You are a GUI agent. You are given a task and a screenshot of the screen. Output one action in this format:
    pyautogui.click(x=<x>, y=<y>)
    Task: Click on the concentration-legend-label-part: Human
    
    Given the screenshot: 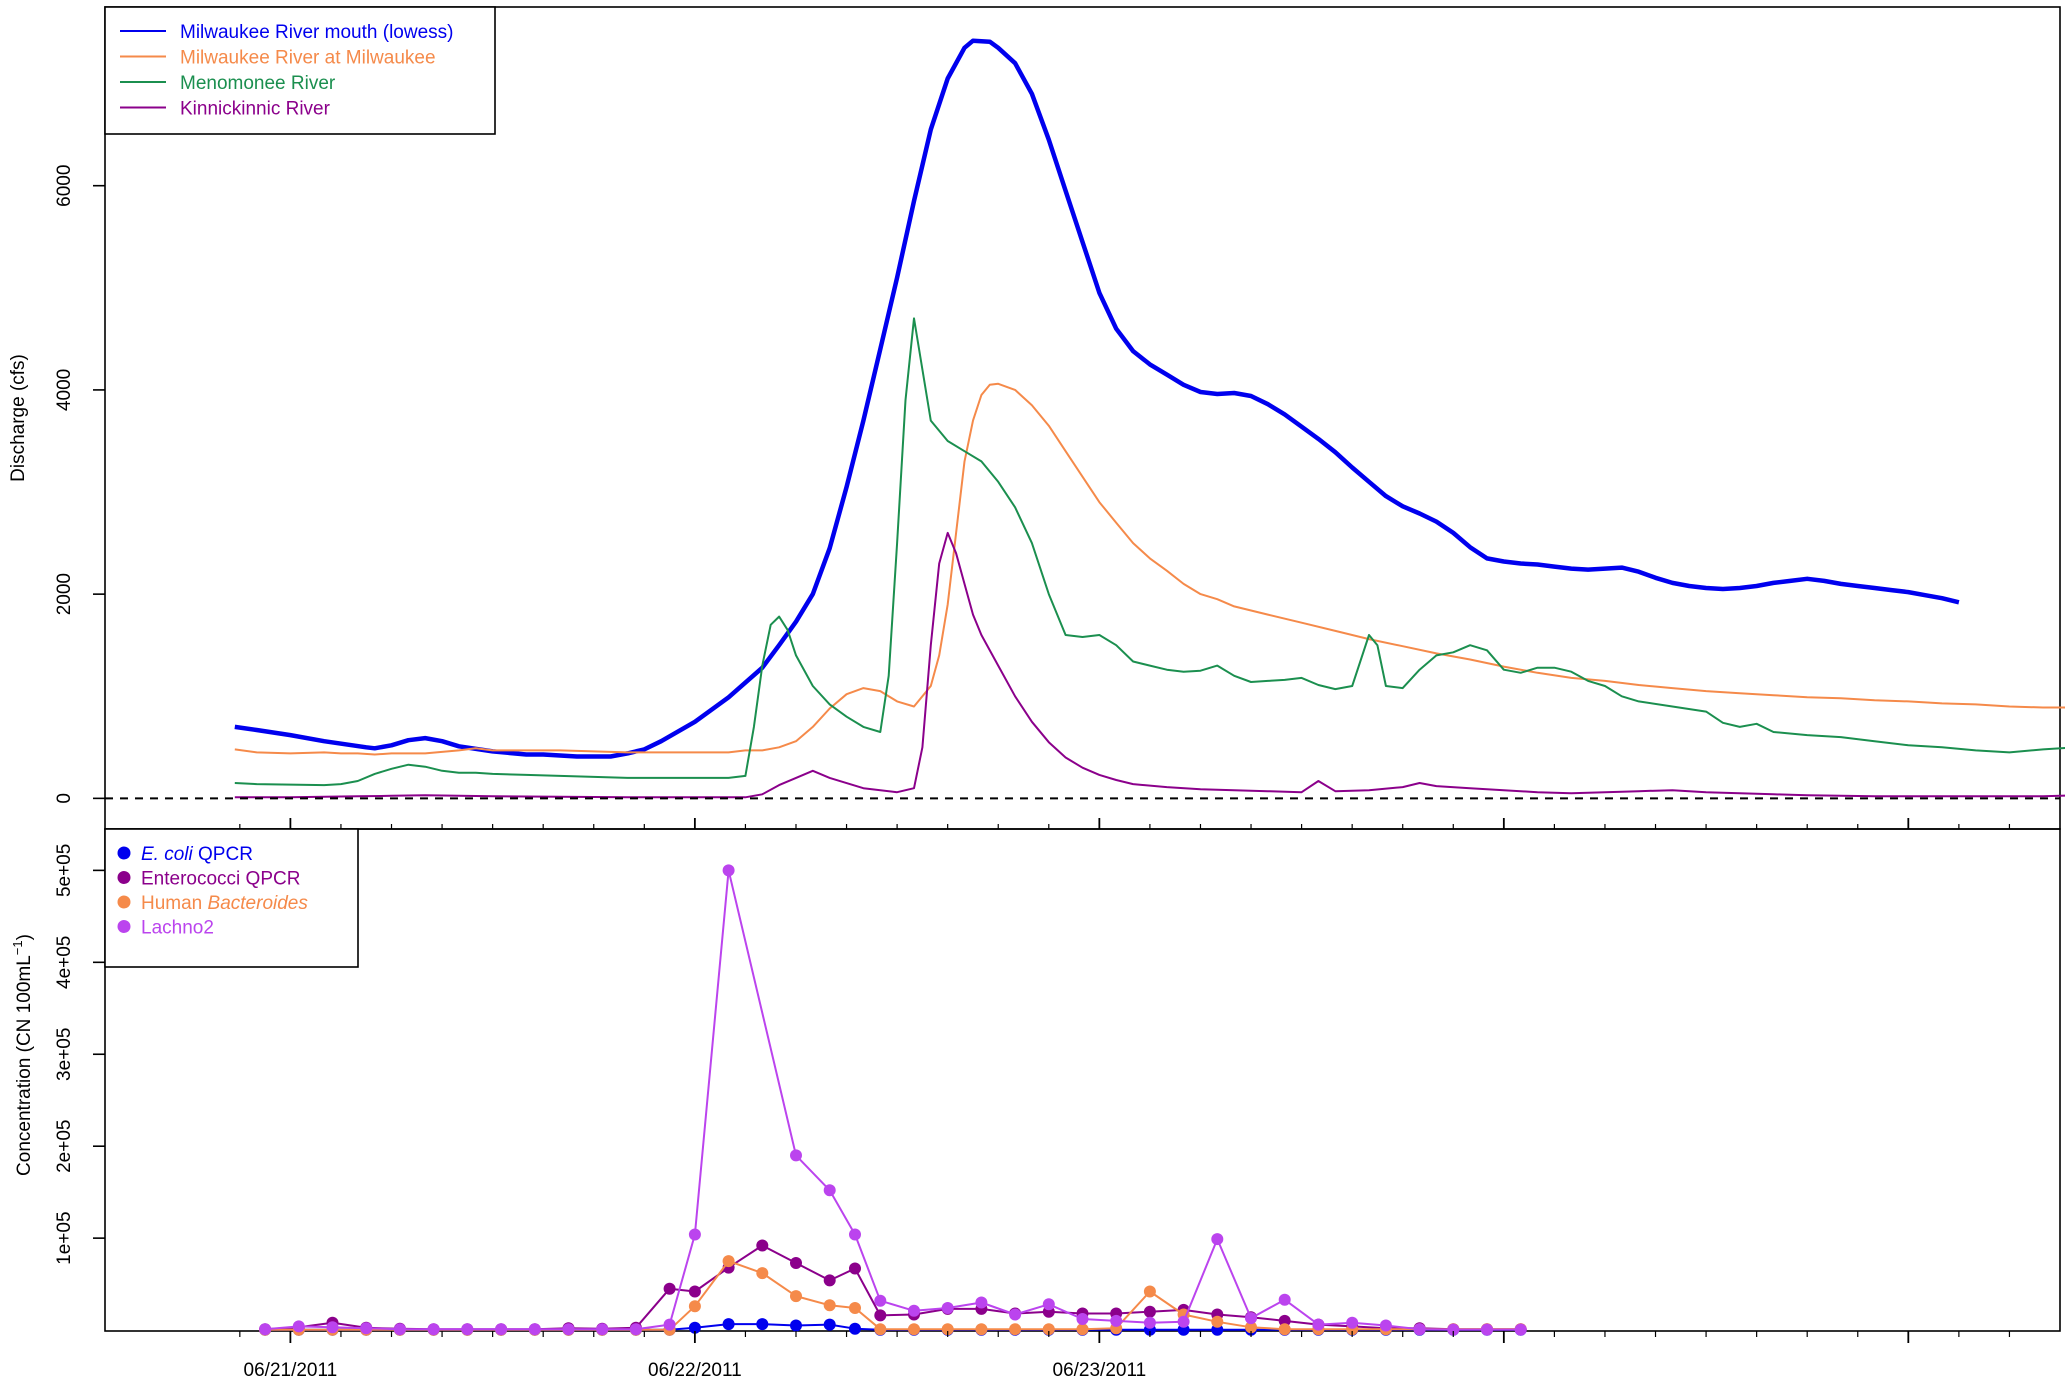 What is the action you would take?
    pyautogui.click(x=174, y=903)
    